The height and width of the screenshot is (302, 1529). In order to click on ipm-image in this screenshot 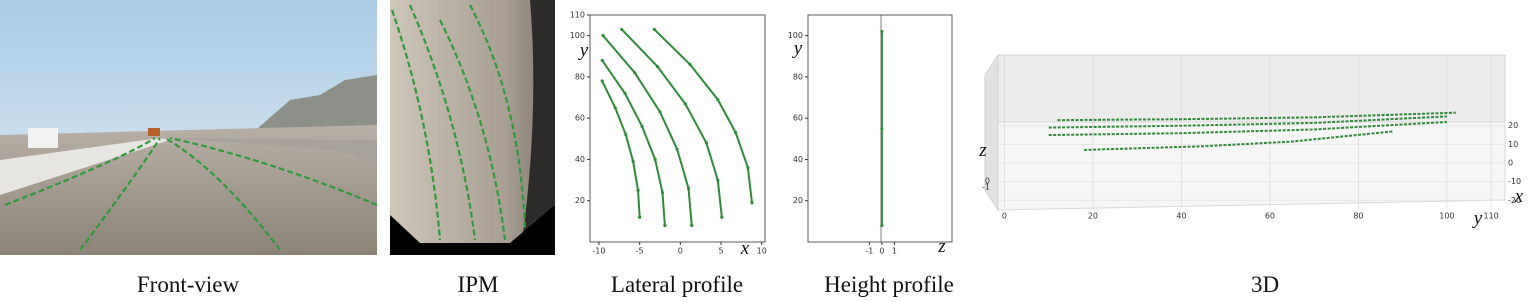, I will do `click(472, 127)`.